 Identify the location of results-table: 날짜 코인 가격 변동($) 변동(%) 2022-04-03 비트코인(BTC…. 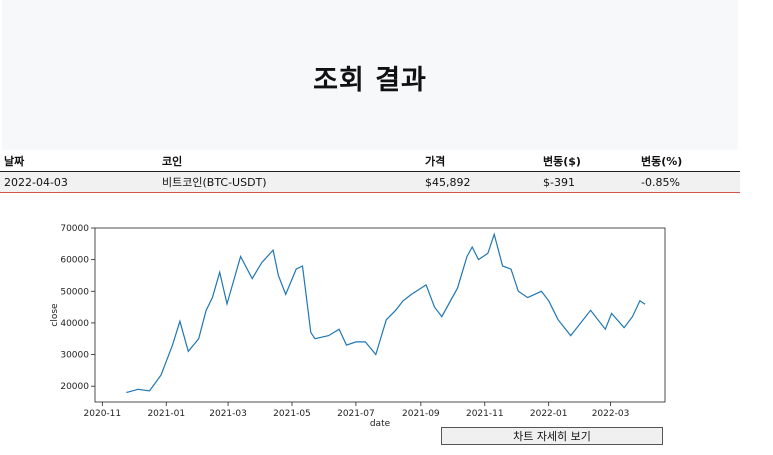
(370, 172).